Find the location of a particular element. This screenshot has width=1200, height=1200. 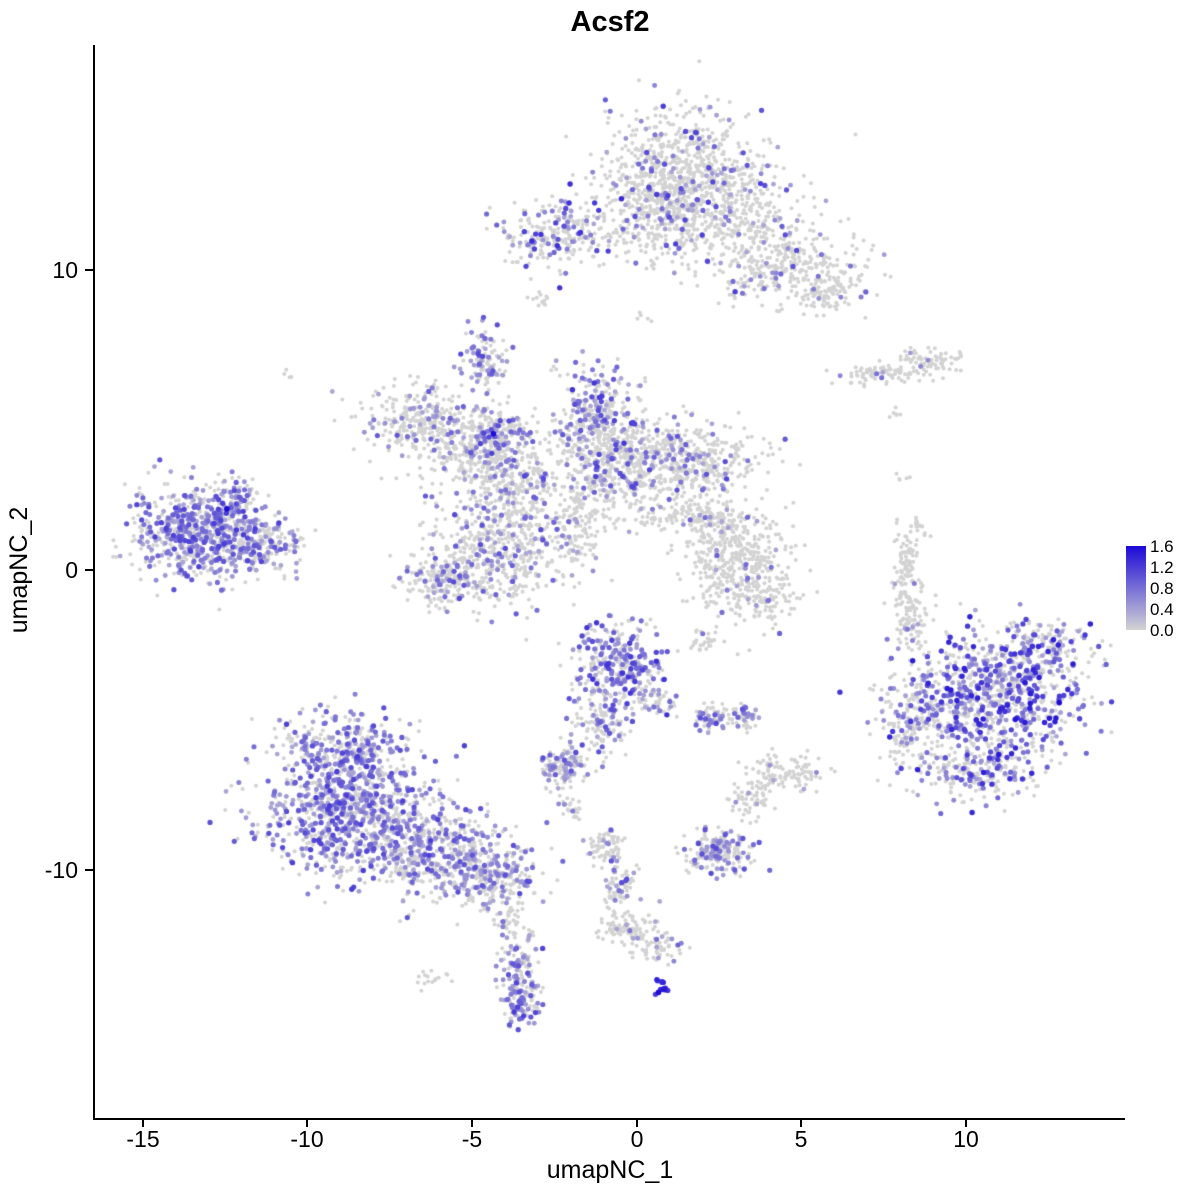

x-tick-label: -15 is located at coordinates (143, 1139).